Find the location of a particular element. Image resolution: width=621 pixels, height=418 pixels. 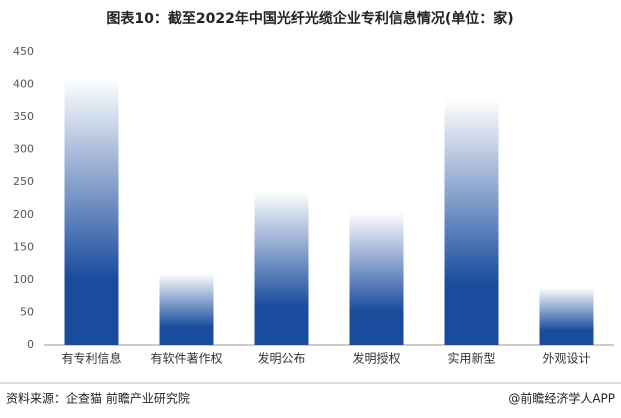

x-tick-label: 外观设计 is located at coordinates (566, 359).